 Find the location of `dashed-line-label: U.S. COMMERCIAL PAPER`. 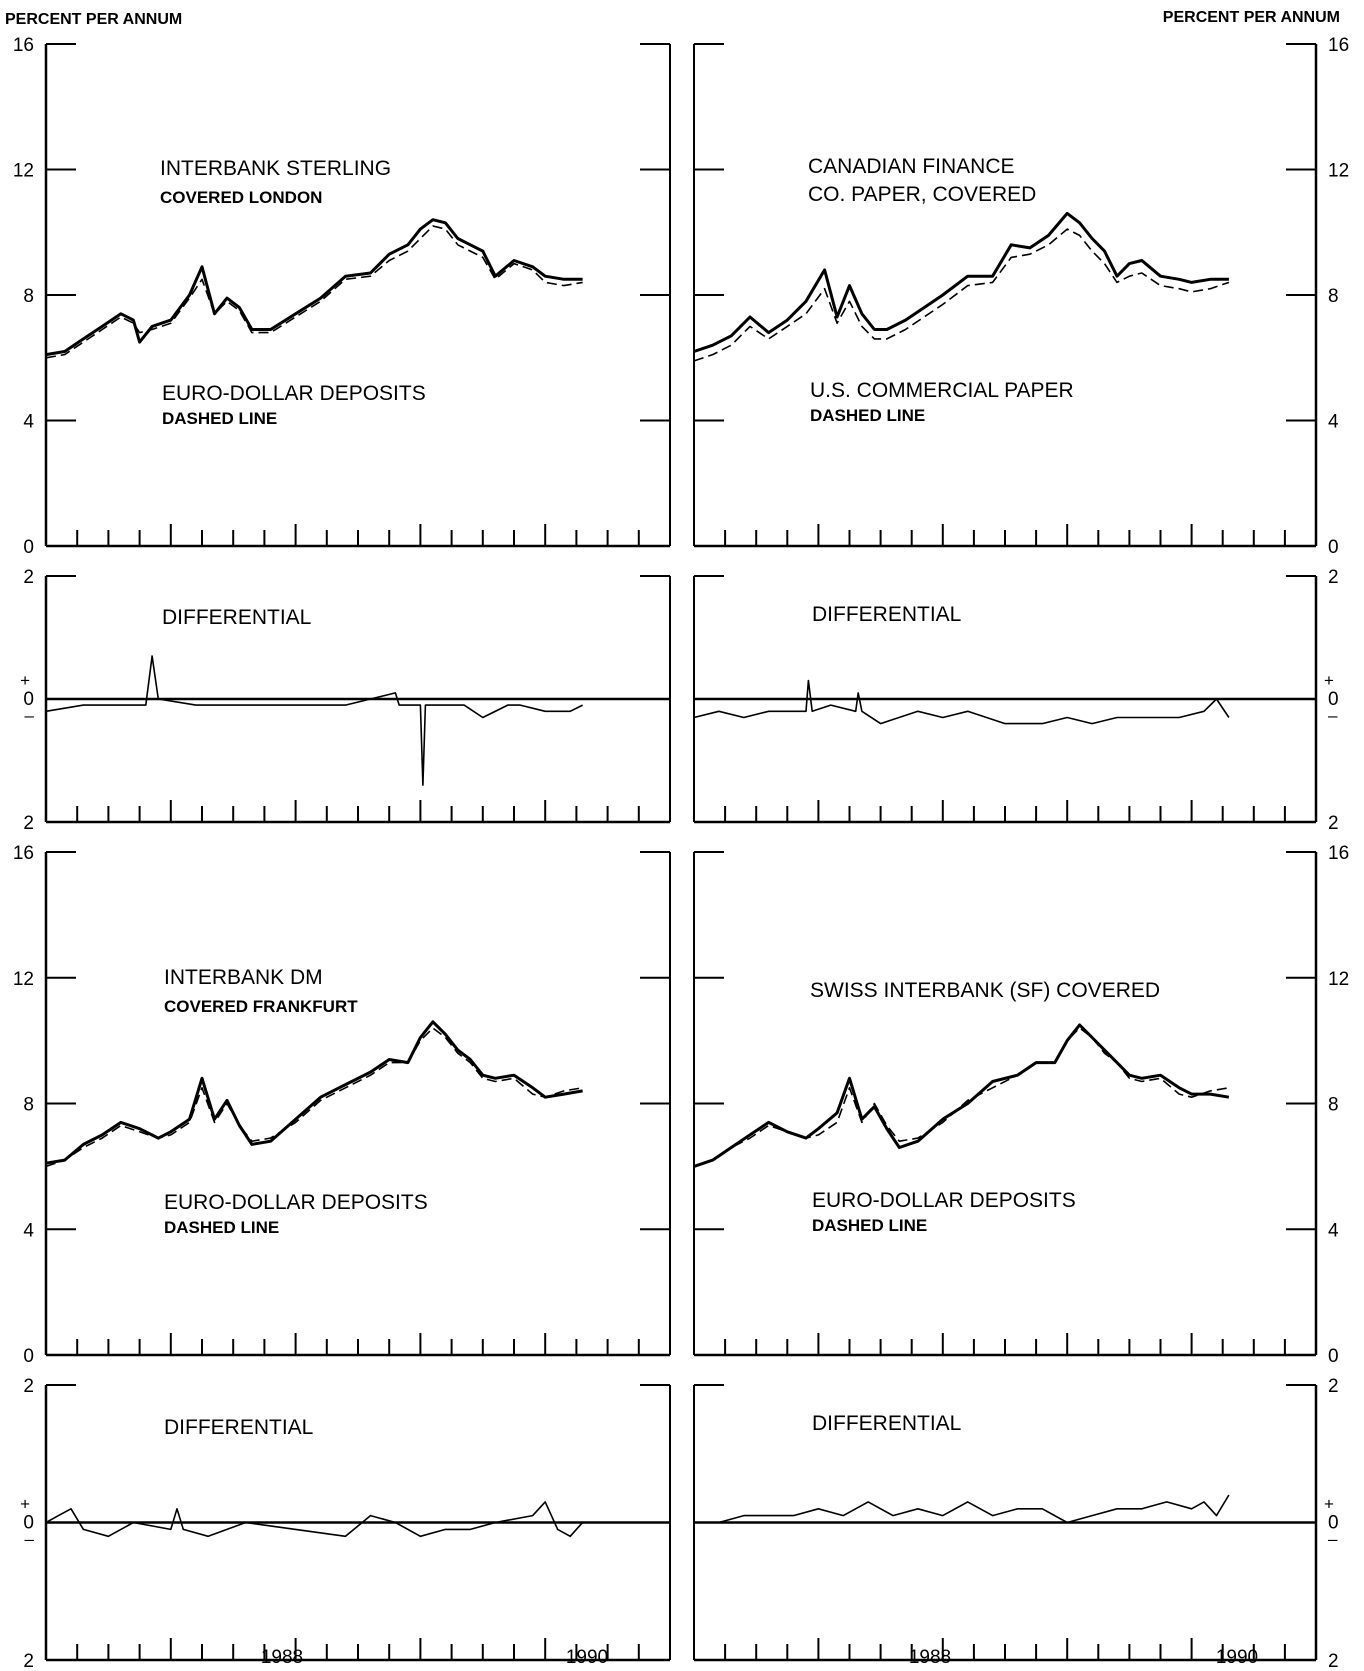

dashed-line-label: U.S. COMMERCIAL PAPER is located at coordinates (942, 390).